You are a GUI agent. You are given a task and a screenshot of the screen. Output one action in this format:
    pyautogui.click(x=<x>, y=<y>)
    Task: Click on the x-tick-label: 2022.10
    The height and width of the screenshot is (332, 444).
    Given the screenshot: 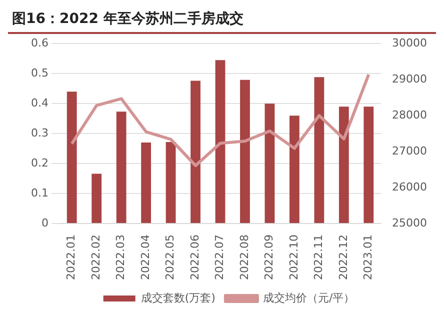 What is the action you would take?
    pyautogui.click(x=293, y=257)
    